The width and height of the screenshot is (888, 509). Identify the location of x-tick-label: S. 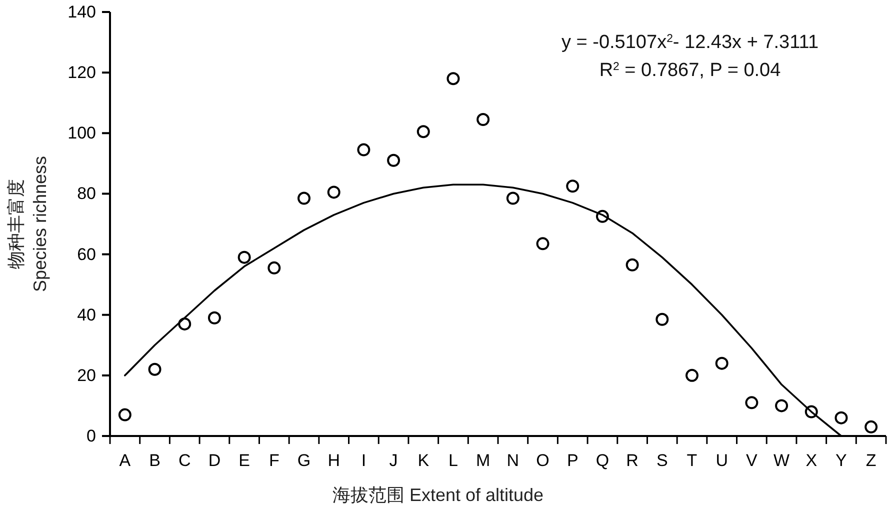
(662, 460).